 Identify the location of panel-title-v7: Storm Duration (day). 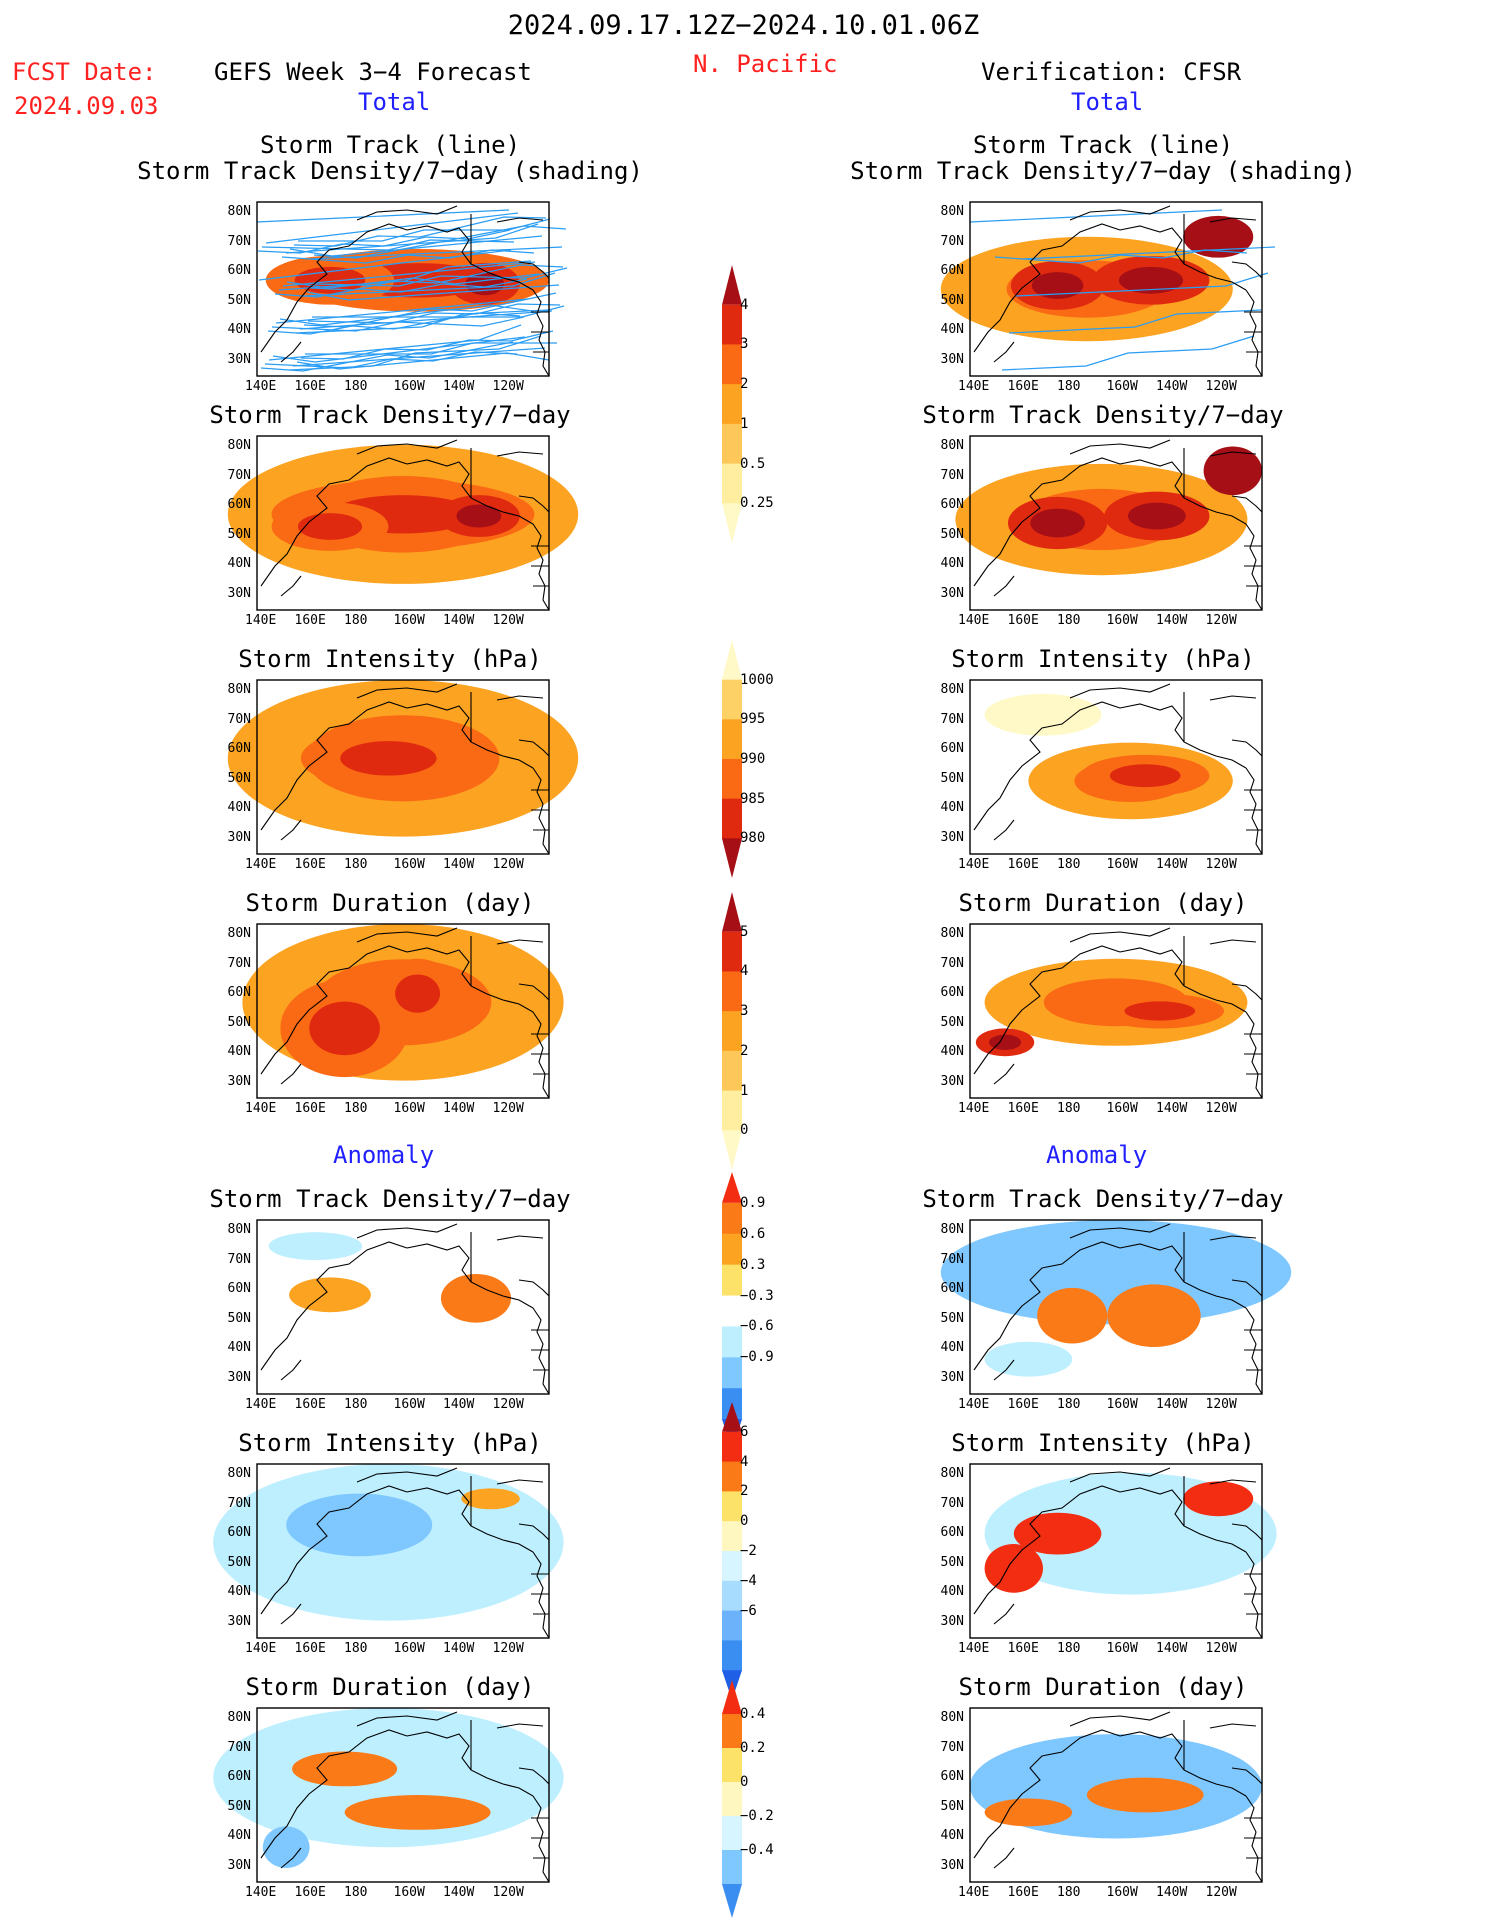
(1103, 1687).